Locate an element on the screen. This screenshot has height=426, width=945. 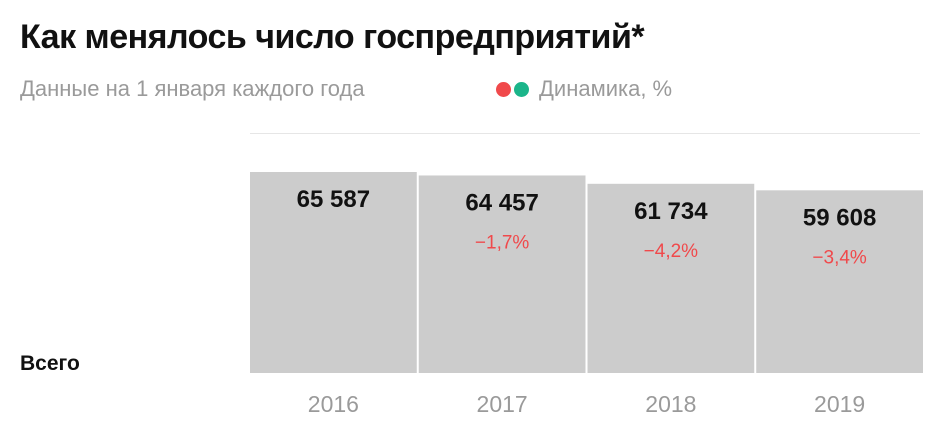
x-tick-2019: 2019 is located at coordinates (839, 404).